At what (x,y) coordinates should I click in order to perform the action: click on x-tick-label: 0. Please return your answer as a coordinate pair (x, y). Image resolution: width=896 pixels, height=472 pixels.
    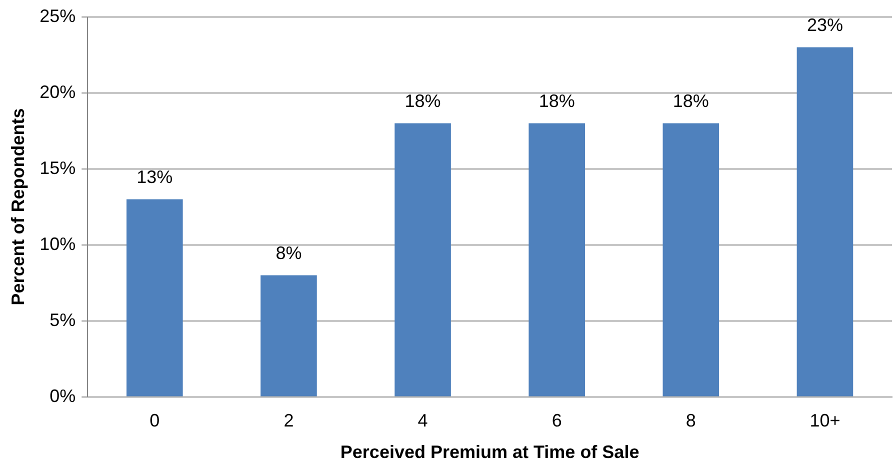
    Looking at the image, I should click on (155, 420).